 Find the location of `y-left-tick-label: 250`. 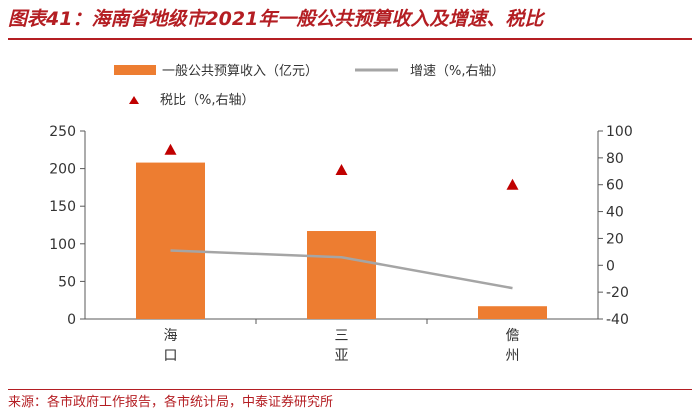

y-left-tick-label: 250 is located at coordinates (62, 132).